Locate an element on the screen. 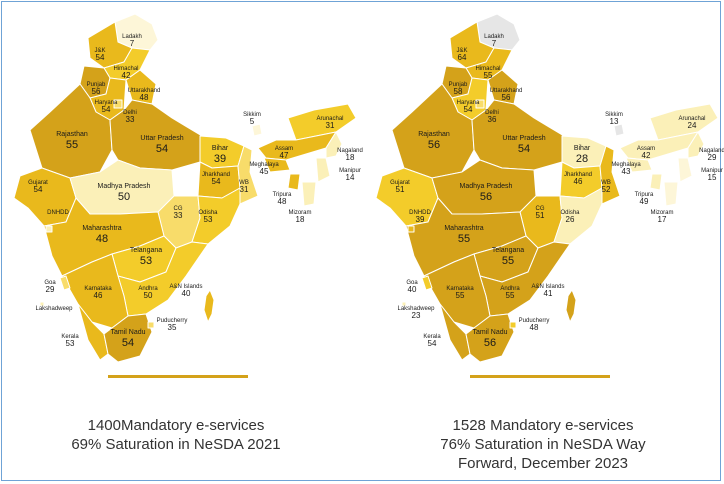 The height and width of the screenshot is (484, 724). state-manipur is located at coordinates (323, 170).